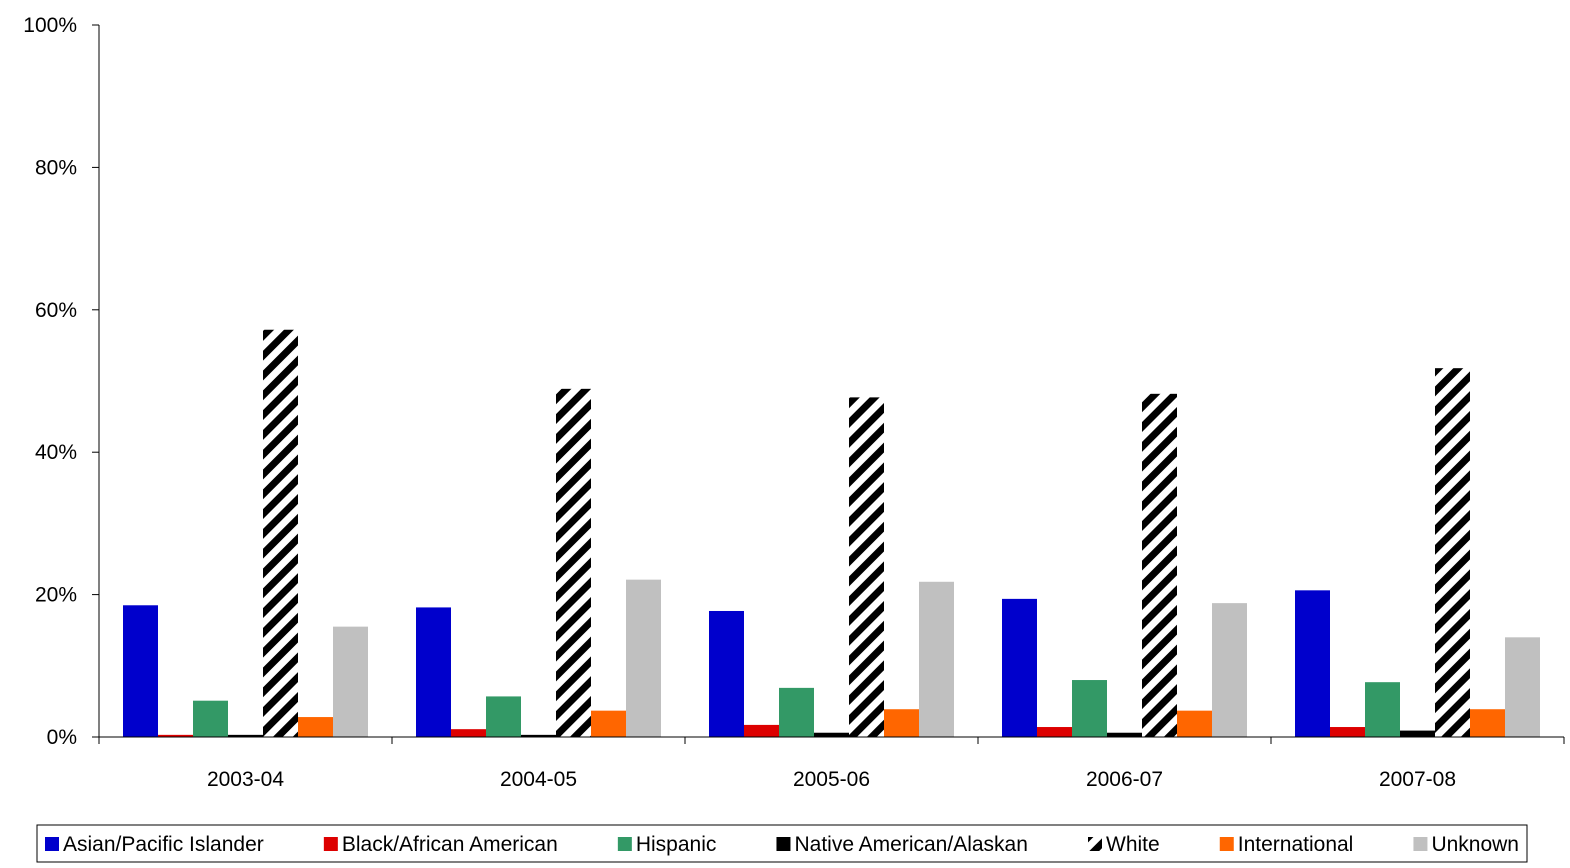 The image size is (1570, 868). Describe the element at coordinates (56, 310) in the screenshot. I see `y-tick-label: 60%` at that location.